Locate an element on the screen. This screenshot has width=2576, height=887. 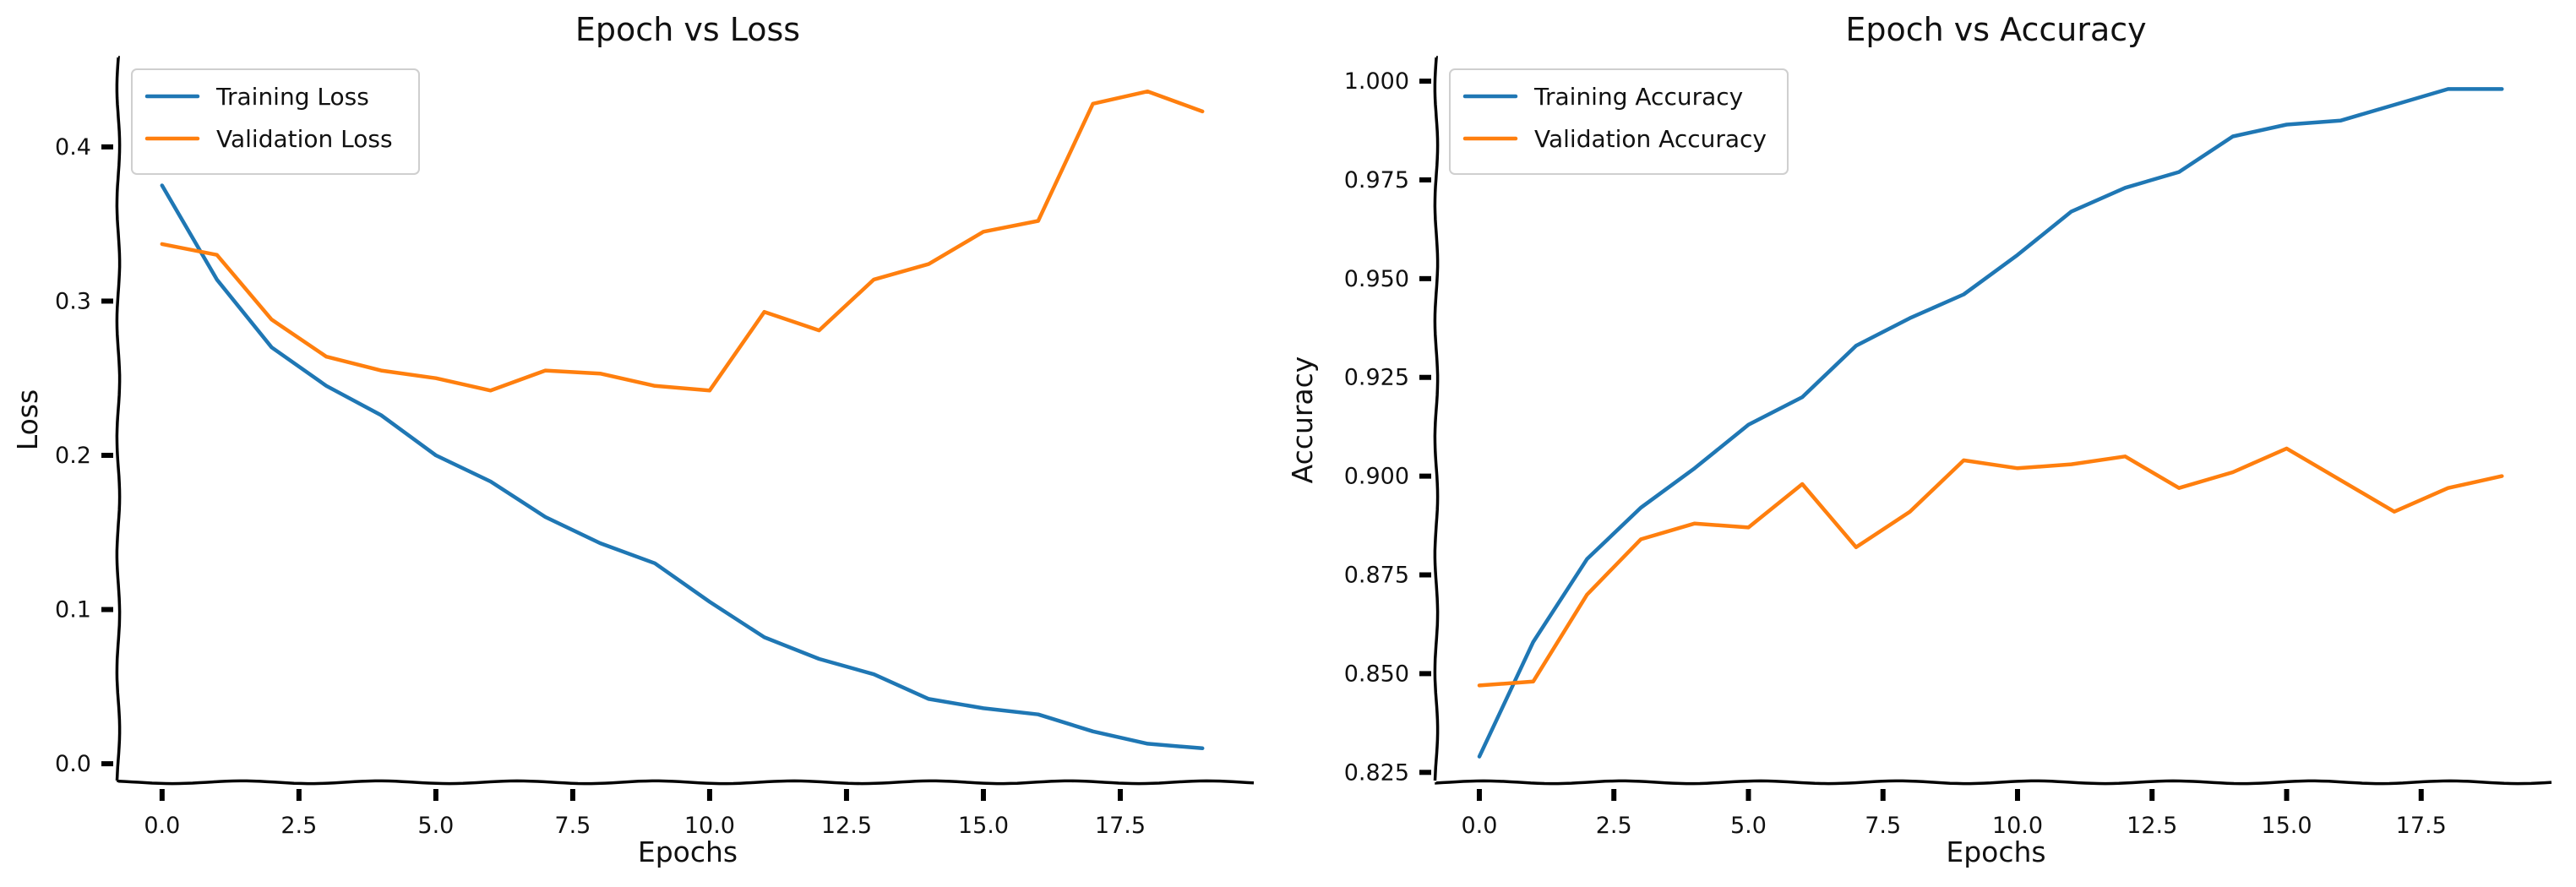
loss-x-tick-label: 5.0 is located at coordinates (435, 826).